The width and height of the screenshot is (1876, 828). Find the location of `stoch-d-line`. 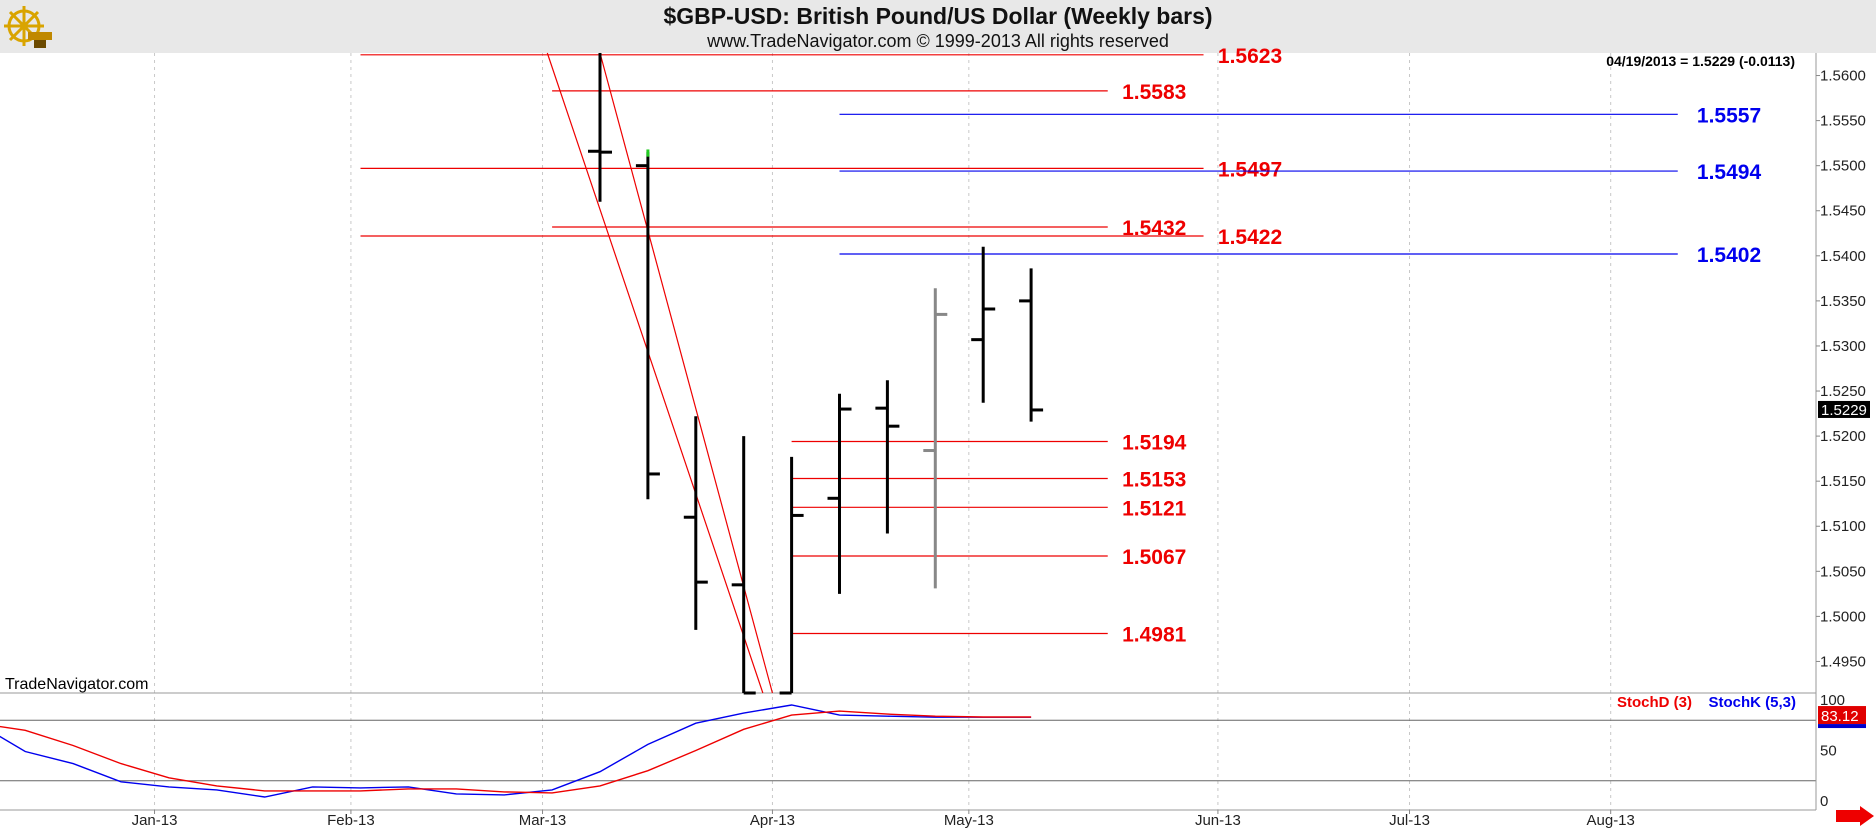

stoch-d-line is located at coordinates (516, 752).